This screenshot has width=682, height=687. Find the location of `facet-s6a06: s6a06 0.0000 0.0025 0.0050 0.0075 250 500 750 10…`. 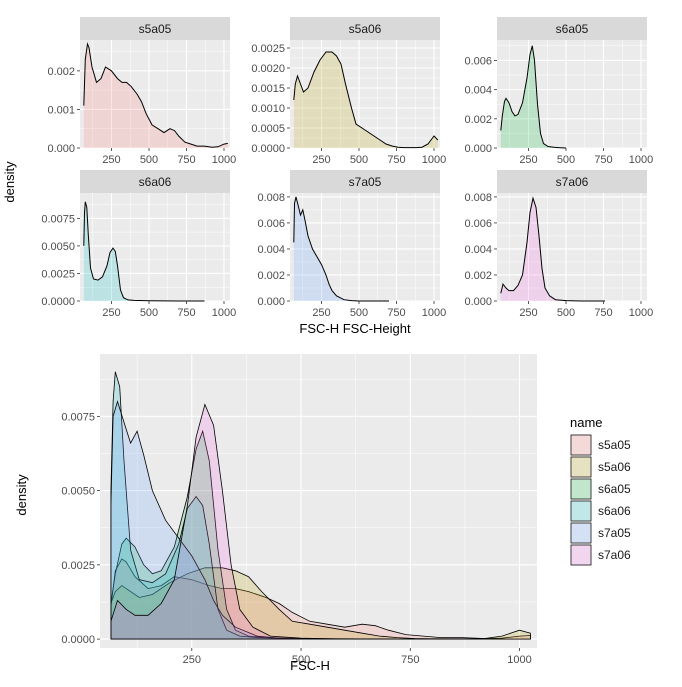

facet-s6a06: s6a06 0.0000 0.0025 0.0050 0.0075 250 500 750 10… is located at coordinates (138, 244).